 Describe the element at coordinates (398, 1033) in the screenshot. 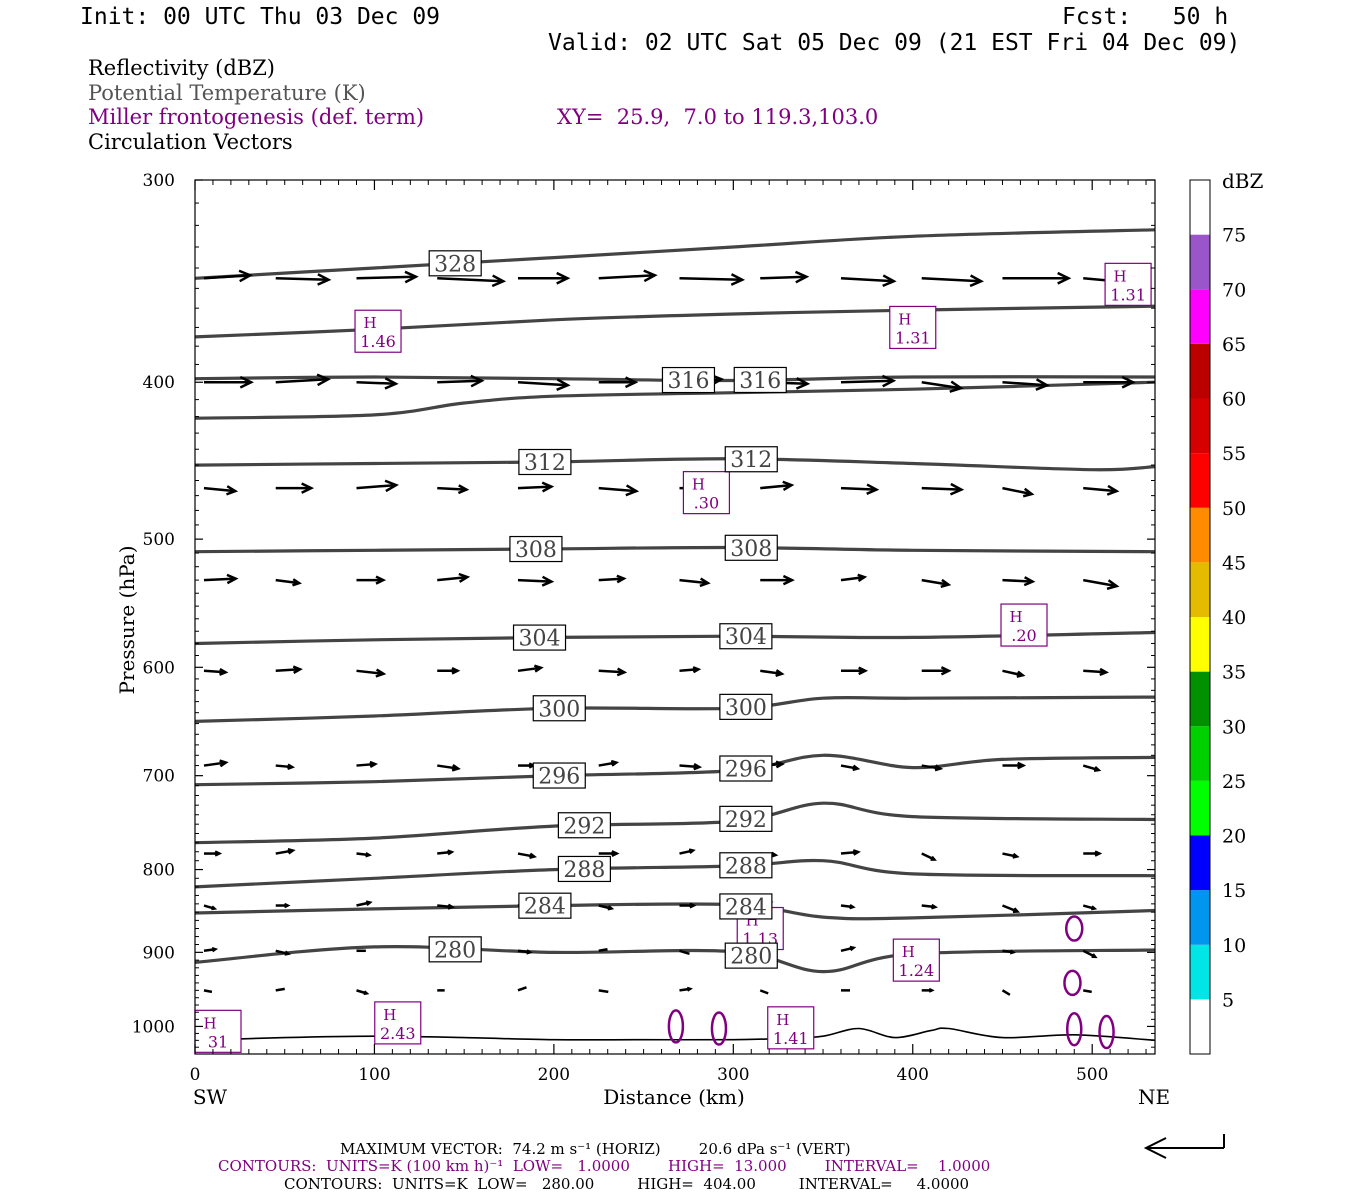

I see `max-value: 2.43` at that location.